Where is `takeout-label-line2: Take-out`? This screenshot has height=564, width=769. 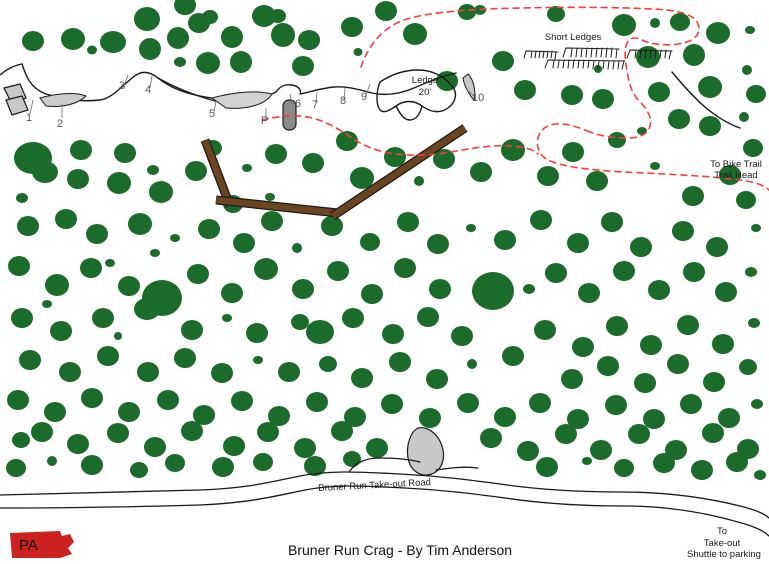 takeout-label-line2: Take-out is located at coordinates (722, 543).